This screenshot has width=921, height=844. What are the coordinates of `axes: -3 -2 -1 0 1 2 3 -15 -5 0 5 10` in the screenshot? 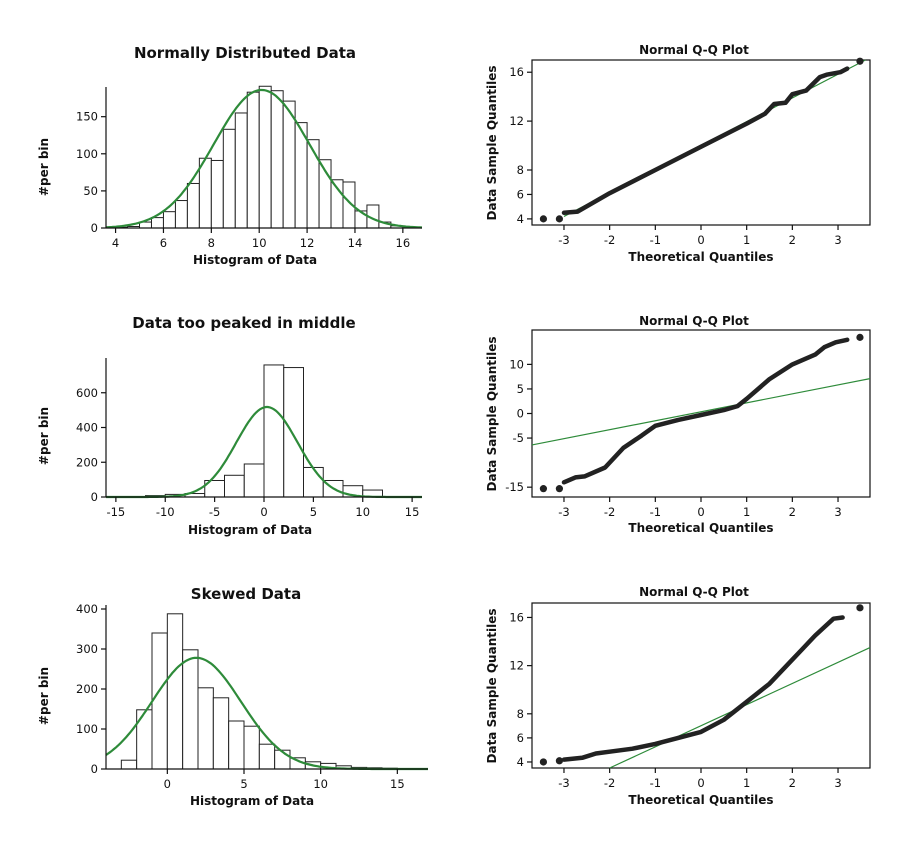 It's located at (688, 424).